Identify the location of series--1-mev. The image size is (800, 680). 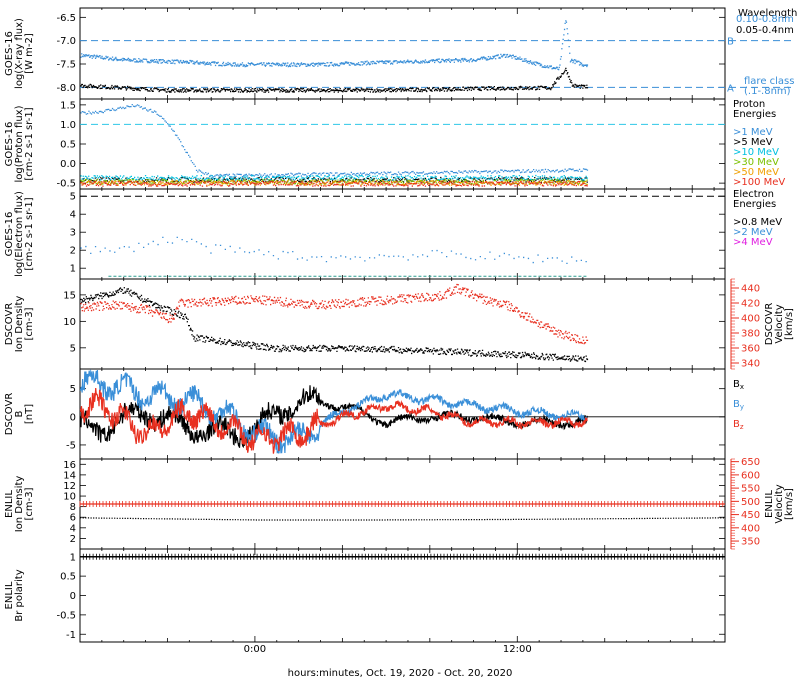
(334, 141).